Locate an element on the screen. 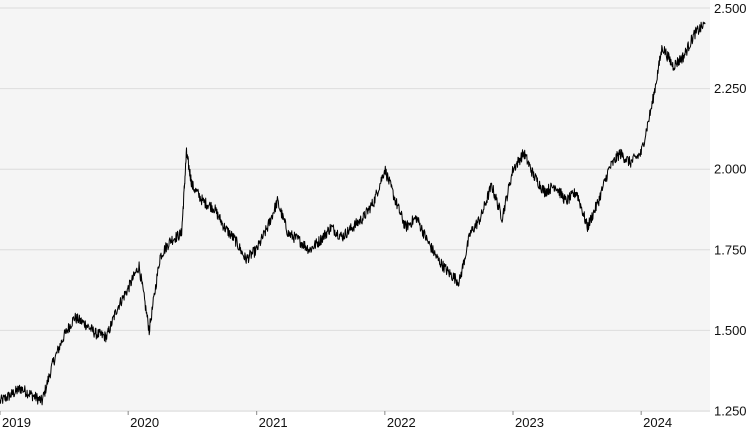 The image size is (753, 430). y-tick-label: 1.500 is located at coordinates (730, 330).